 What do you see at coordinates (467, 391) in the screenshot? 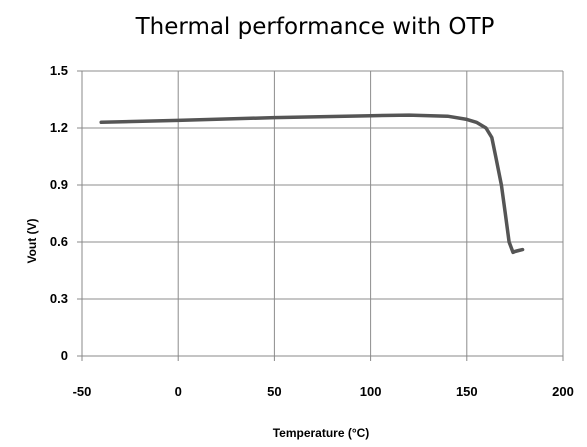
I see `x-tick-label: 150` at bounding box center [467, 391].